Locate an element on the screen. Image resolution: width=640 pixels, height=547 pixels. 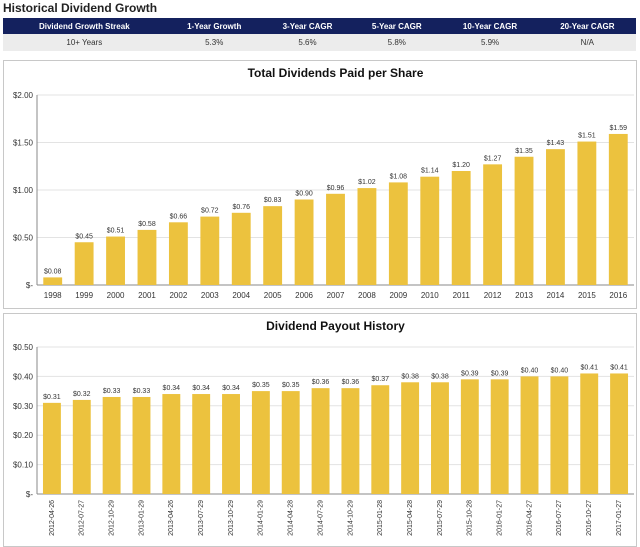
x-tick-label: 2004 is located at coordinates (241, 295).